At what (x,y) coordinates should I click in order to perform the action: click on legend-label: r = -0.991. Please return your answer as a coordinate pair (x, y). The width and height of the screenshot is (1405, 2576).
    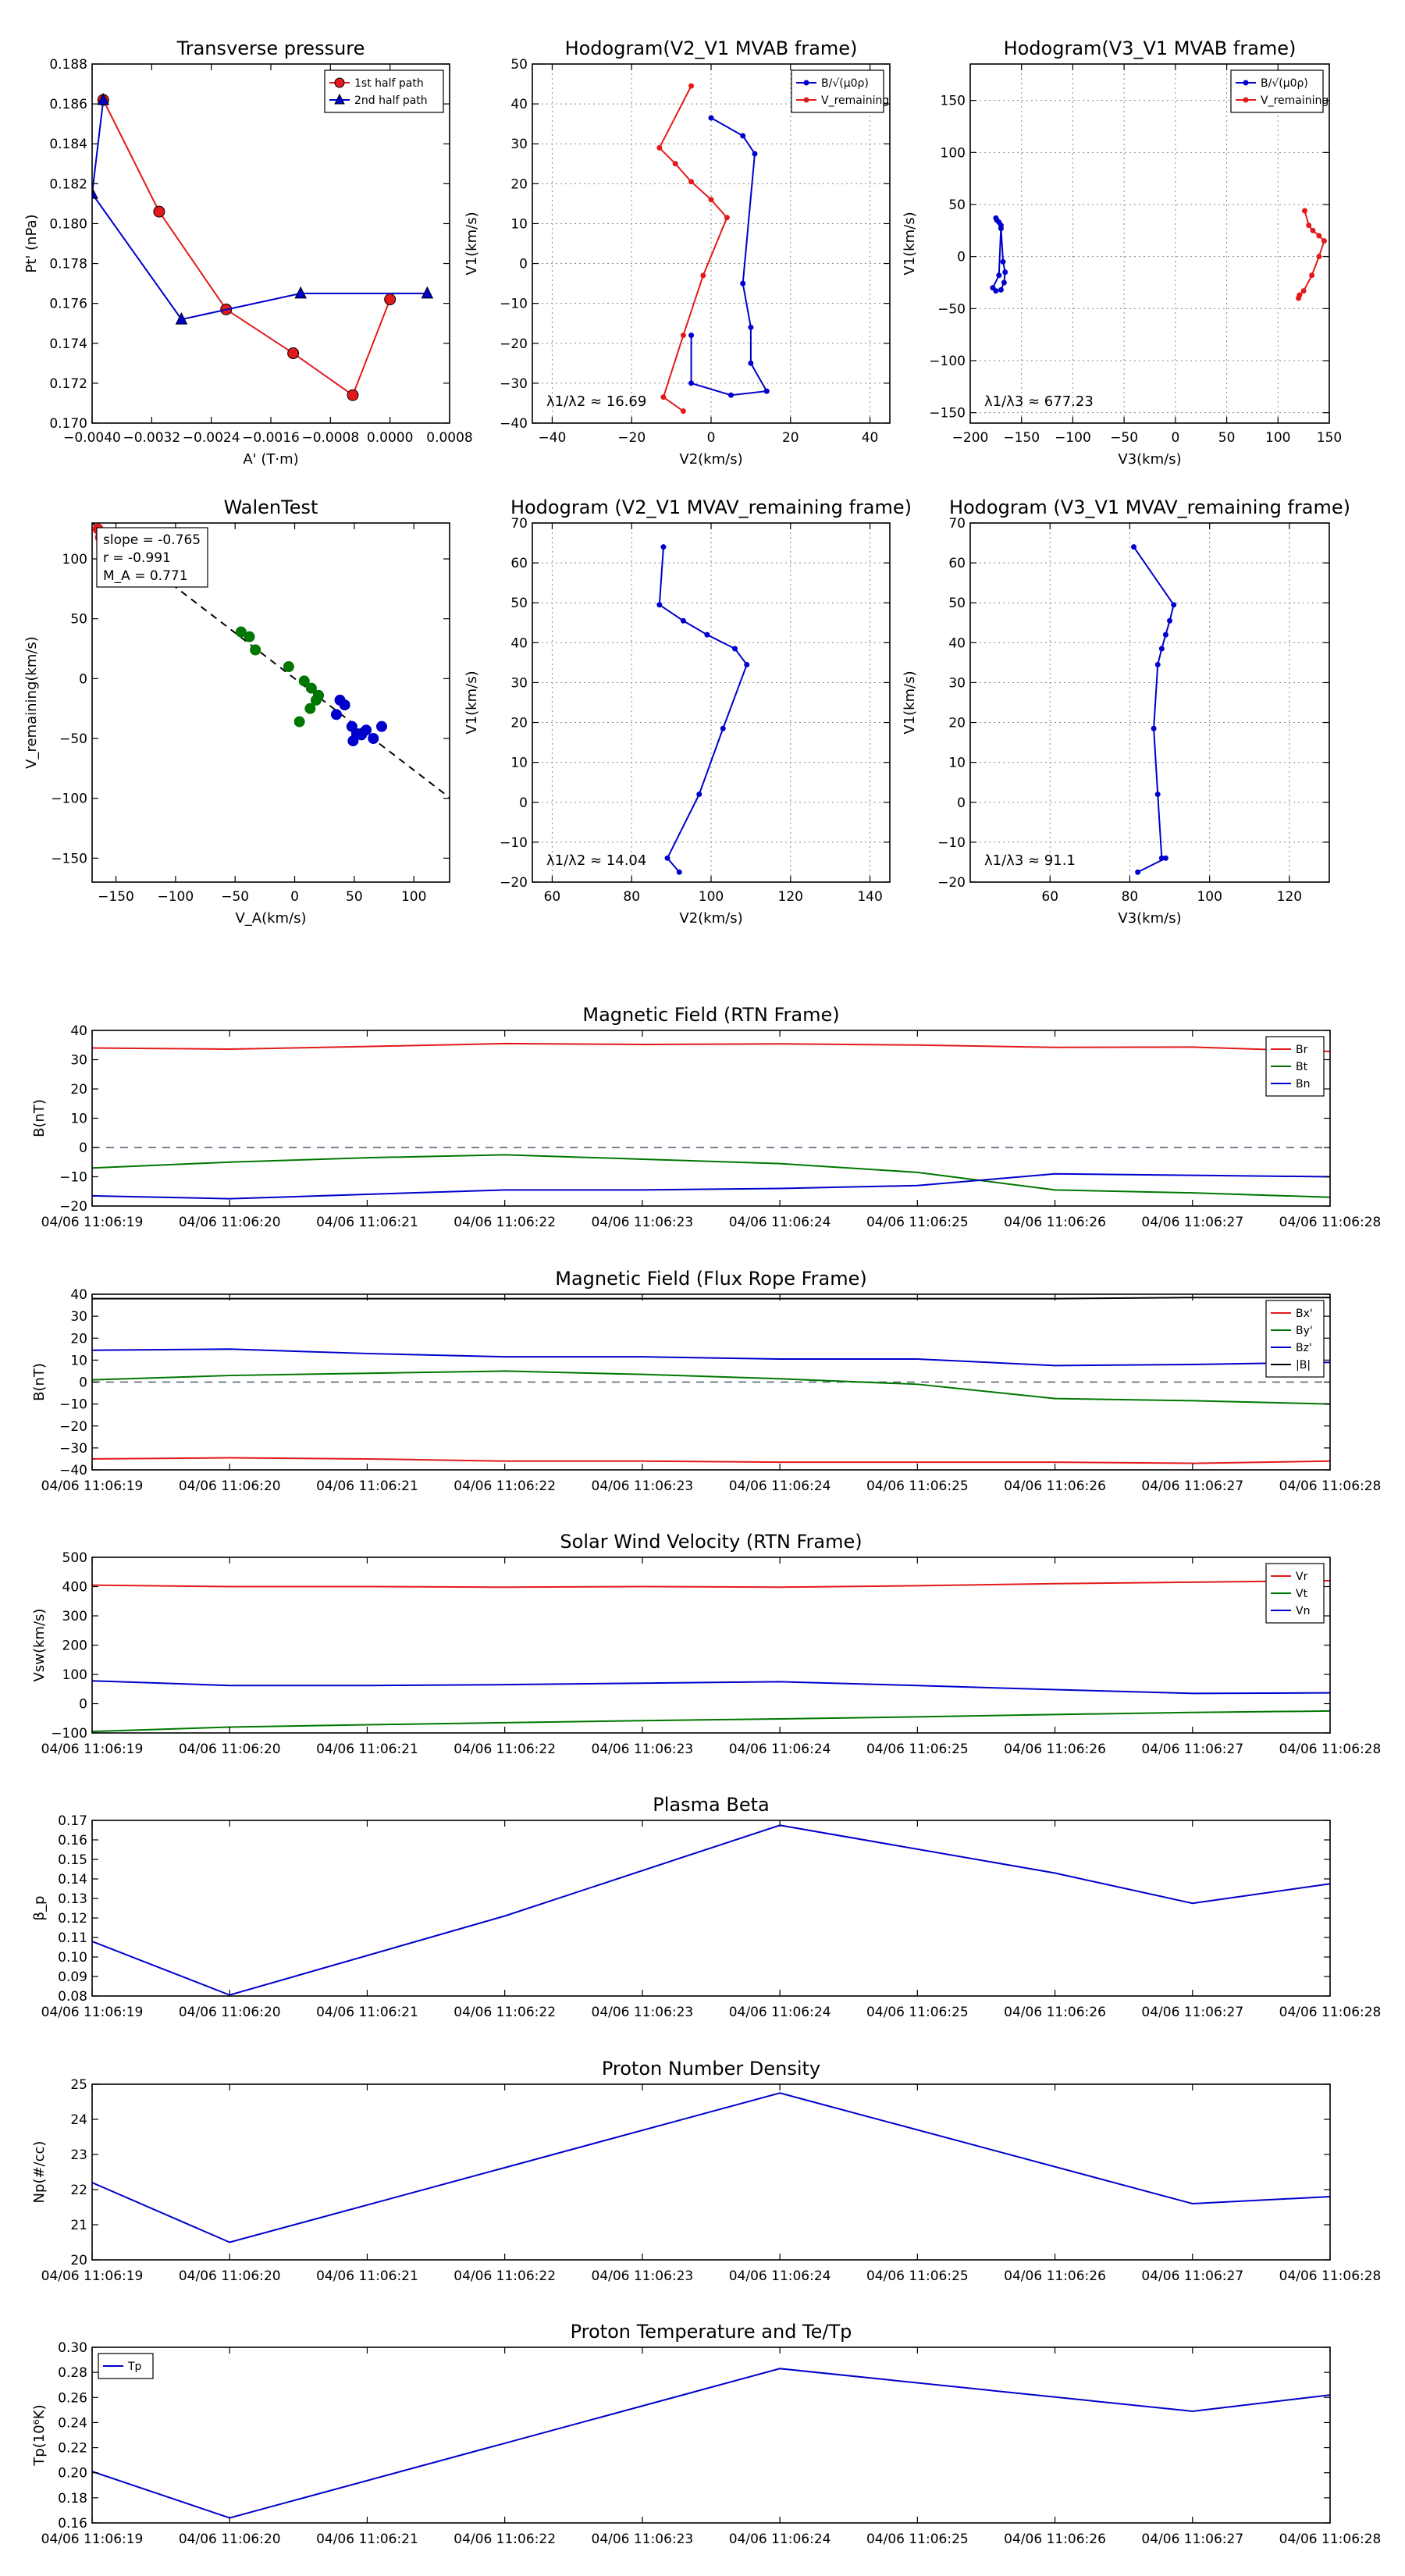
    Looking at the image, I should click on (137, 558).